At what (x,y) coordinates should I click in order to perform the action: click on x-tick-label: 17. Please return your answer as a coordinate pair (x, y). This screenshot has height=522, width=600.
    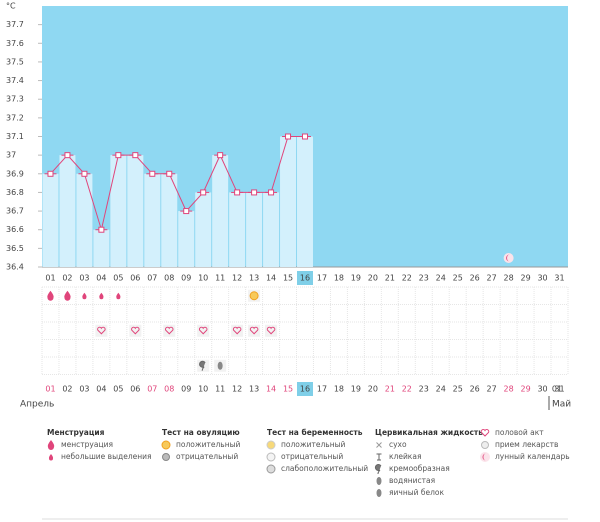
    Looking at the image, I should click on (322, 278).